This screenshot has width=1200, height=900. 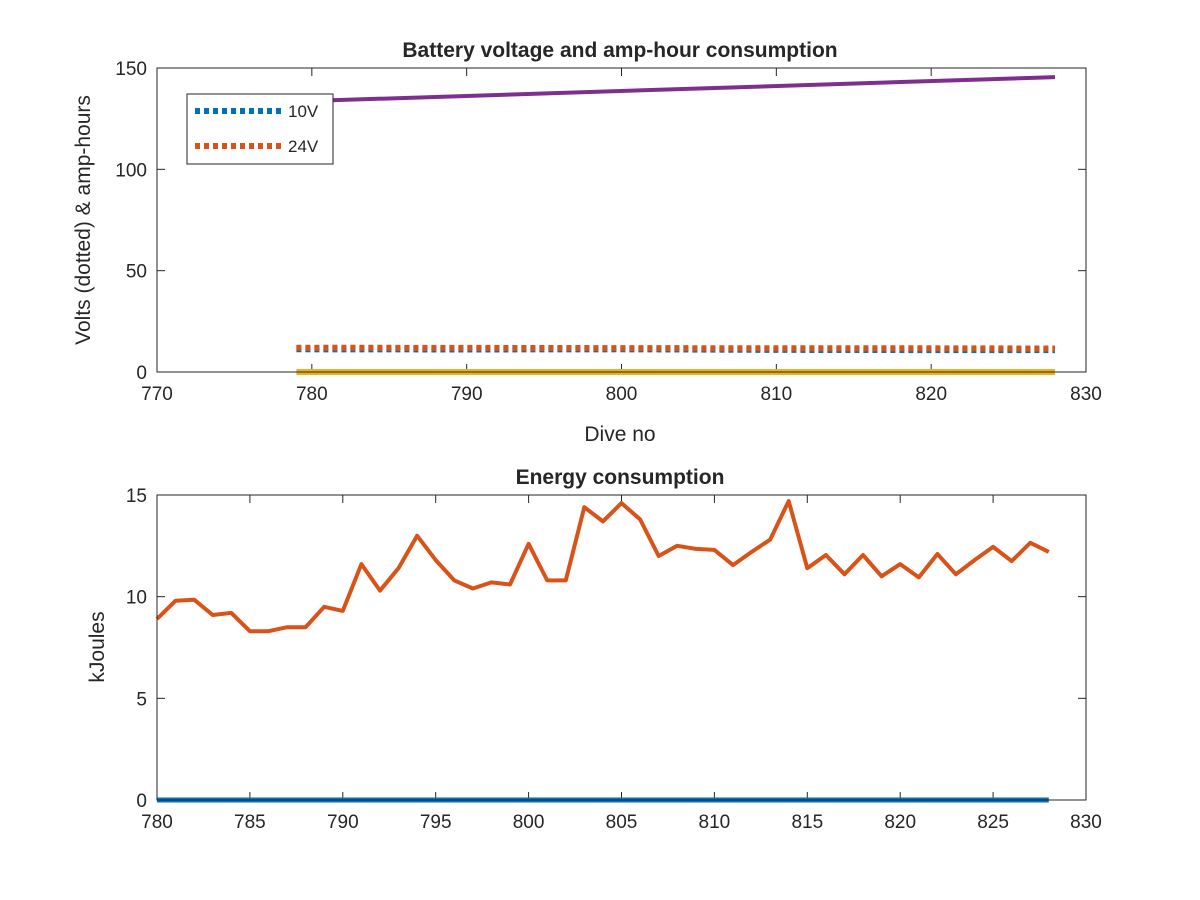 What do you see at coordinates (619, 50) in the screenshot?
I see `chart-title: Battery voltage and amp-hour consumption` at bounding box center [619, 50].